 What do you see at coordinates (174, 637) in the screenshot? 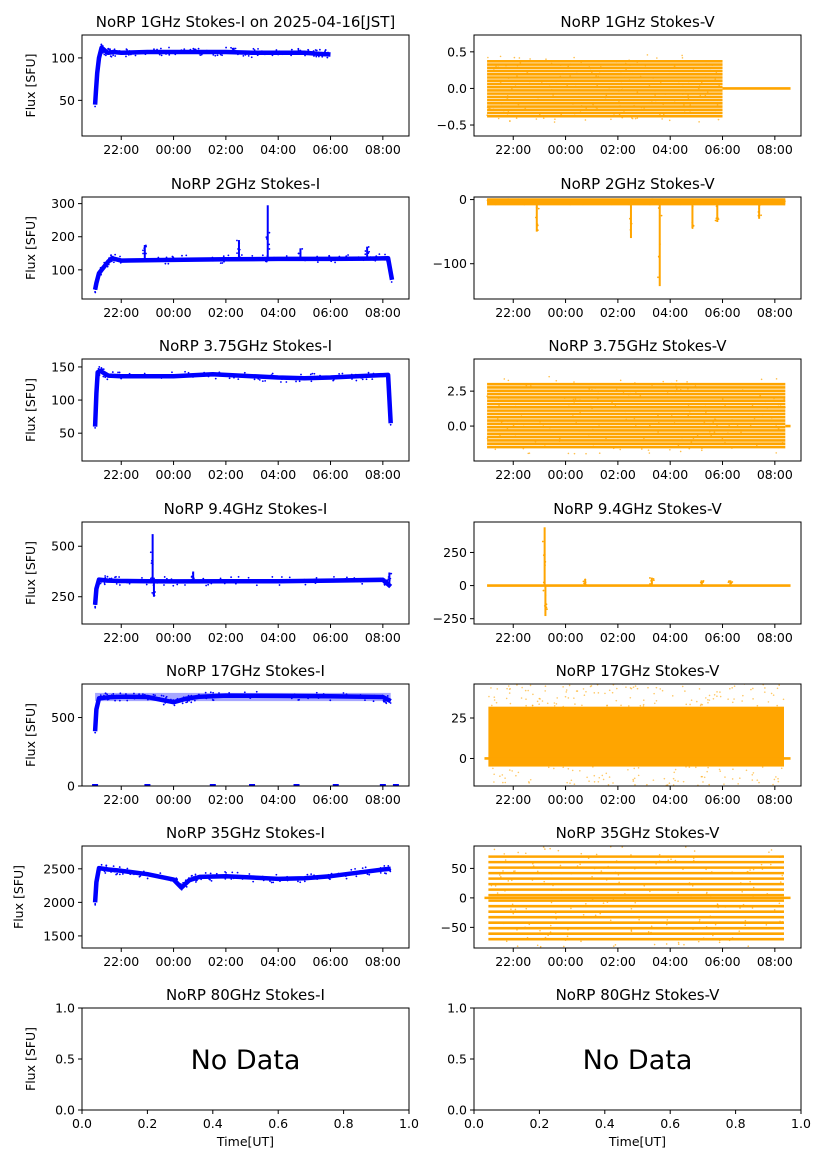
I see `x-tick-label: 00:00` at bounding box center [174, 637].